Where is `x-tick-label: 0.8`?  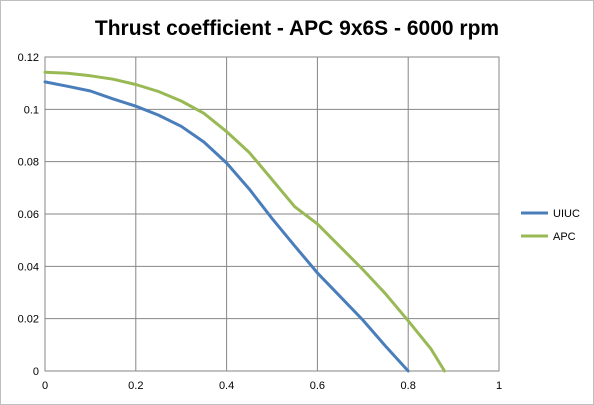
x-tick-label: 0.8 is located at coordinates (408, 386).